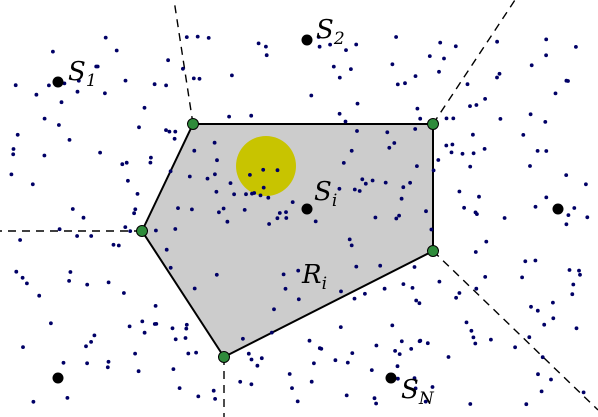 The image size is (598, 417). What do you see at coordinates (266, 166) in the screenshot?
I see `highlight-disk` at bounding box center [266, 166].